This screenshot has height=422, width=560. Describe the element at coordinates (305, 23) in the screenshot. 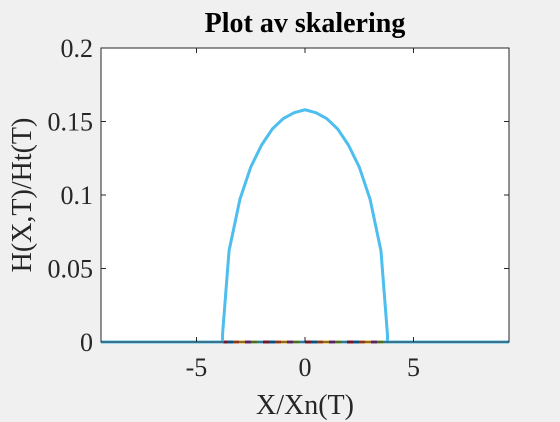

I see `chart-title: Plot av skalering` at that location.